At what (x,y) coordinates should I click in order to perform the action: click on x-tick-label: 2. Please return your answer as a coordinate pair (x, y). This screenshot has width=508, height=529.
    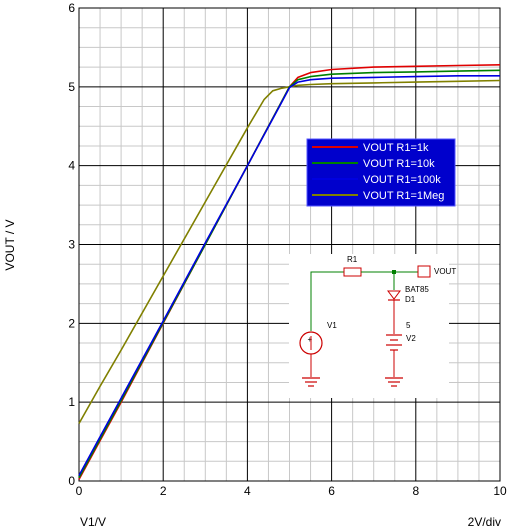
    Looking at the image, I should click on (163, 491).